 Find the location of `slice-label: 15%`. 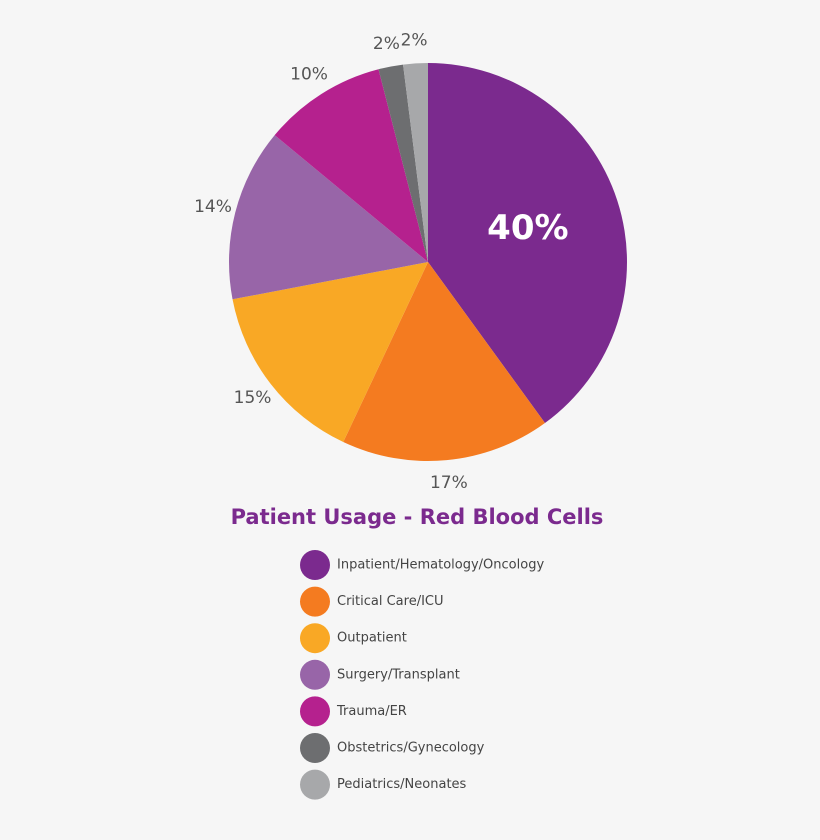

slice-label: 15% is located at coordinates (253, 398).